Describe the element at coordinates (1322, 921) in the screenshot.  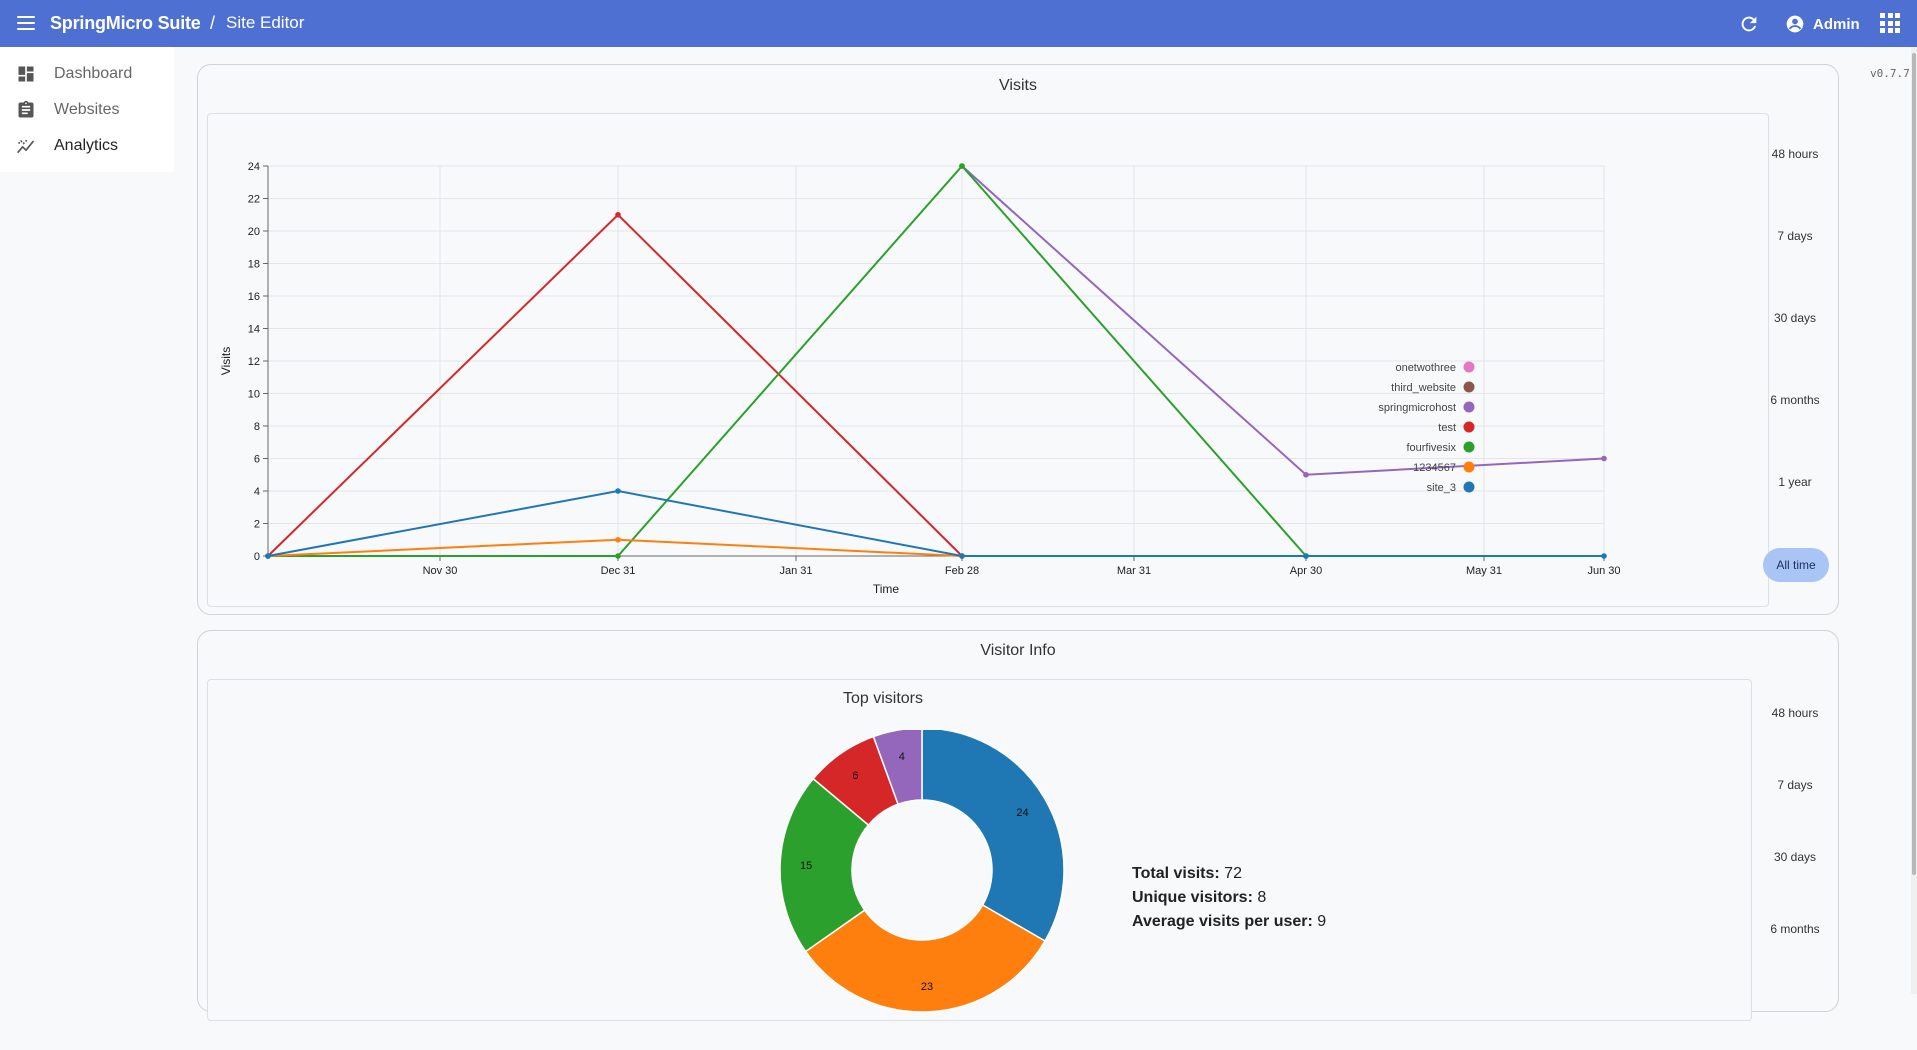
I see `avg-visits-value: 9` at that location.